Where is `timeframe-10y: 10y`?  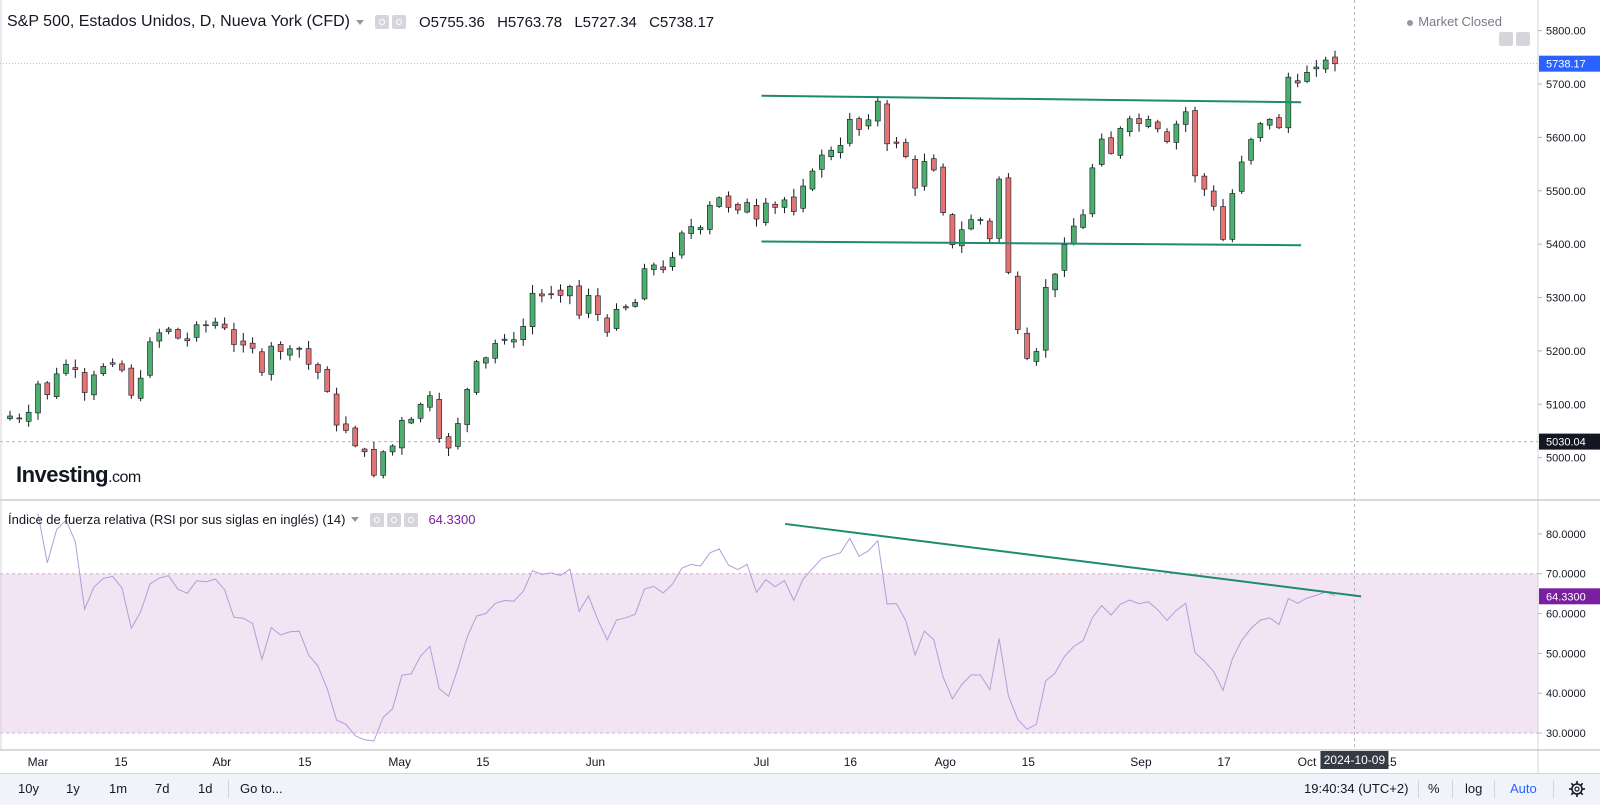
timeframe-10y: 10y is located at coordinates (28, 788).